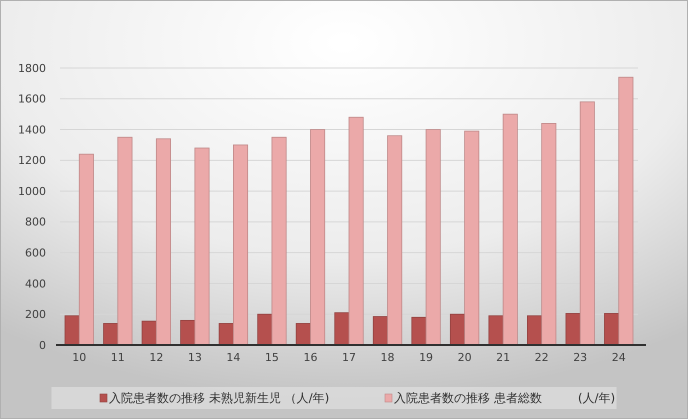  Describe the element at coordinates (117, 357) in the screenshot. I see `x-tick-label: 11` at that location.